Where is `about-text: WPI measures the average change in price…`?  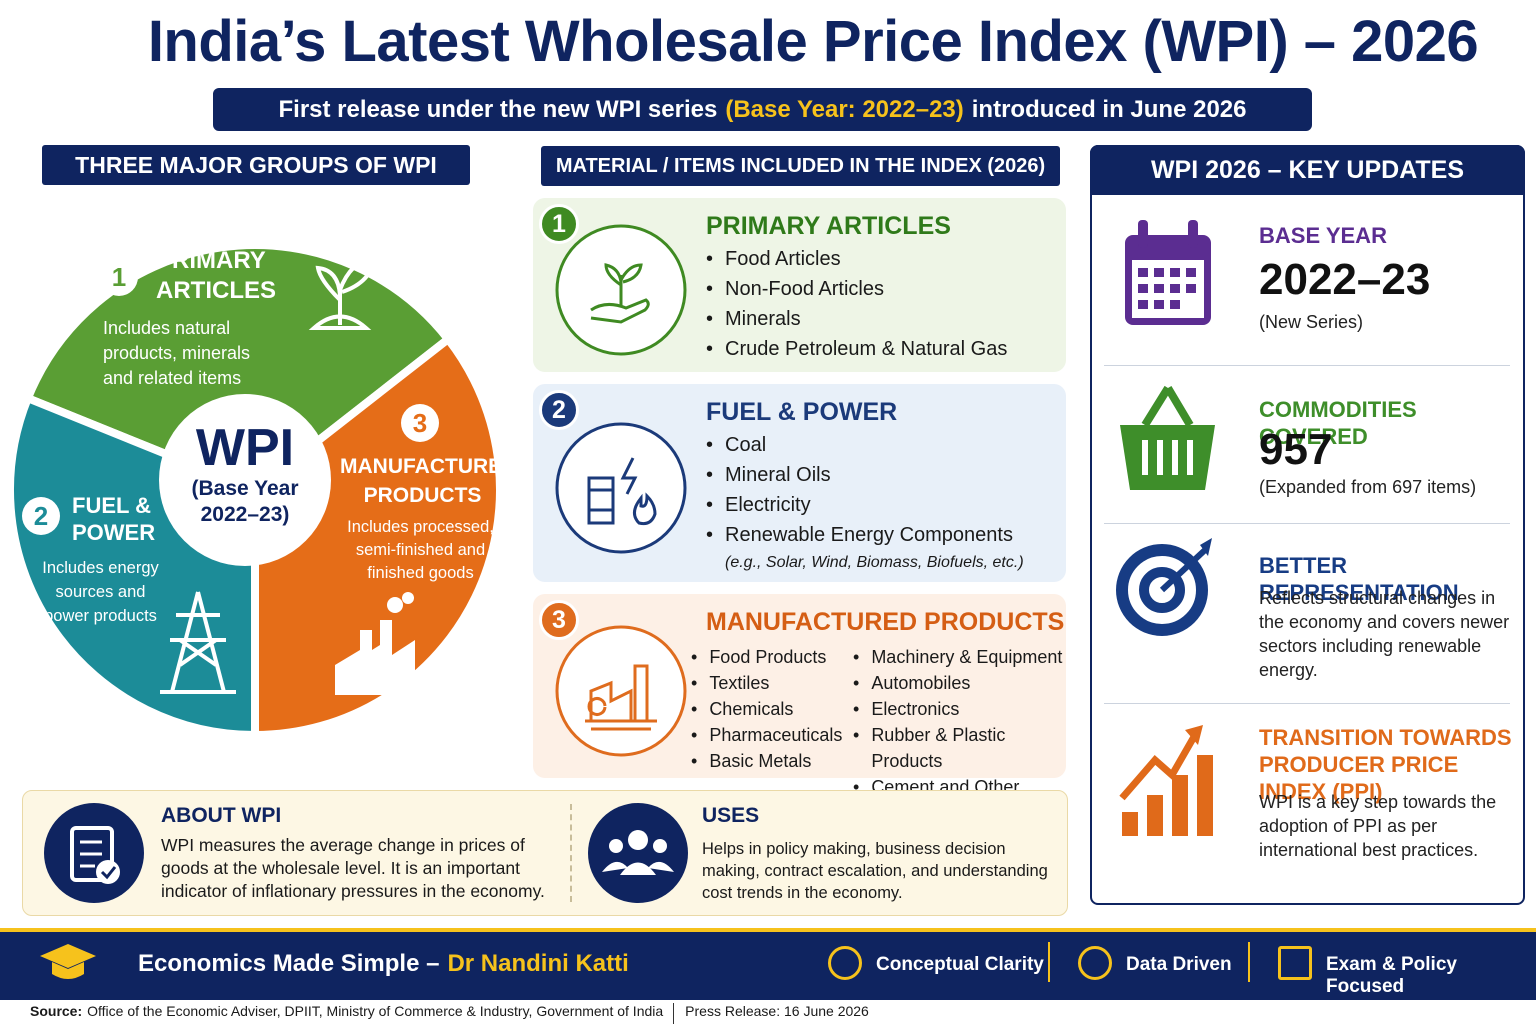 about-text: WPI measures the average change in price… is located at coordinates (353, 868).